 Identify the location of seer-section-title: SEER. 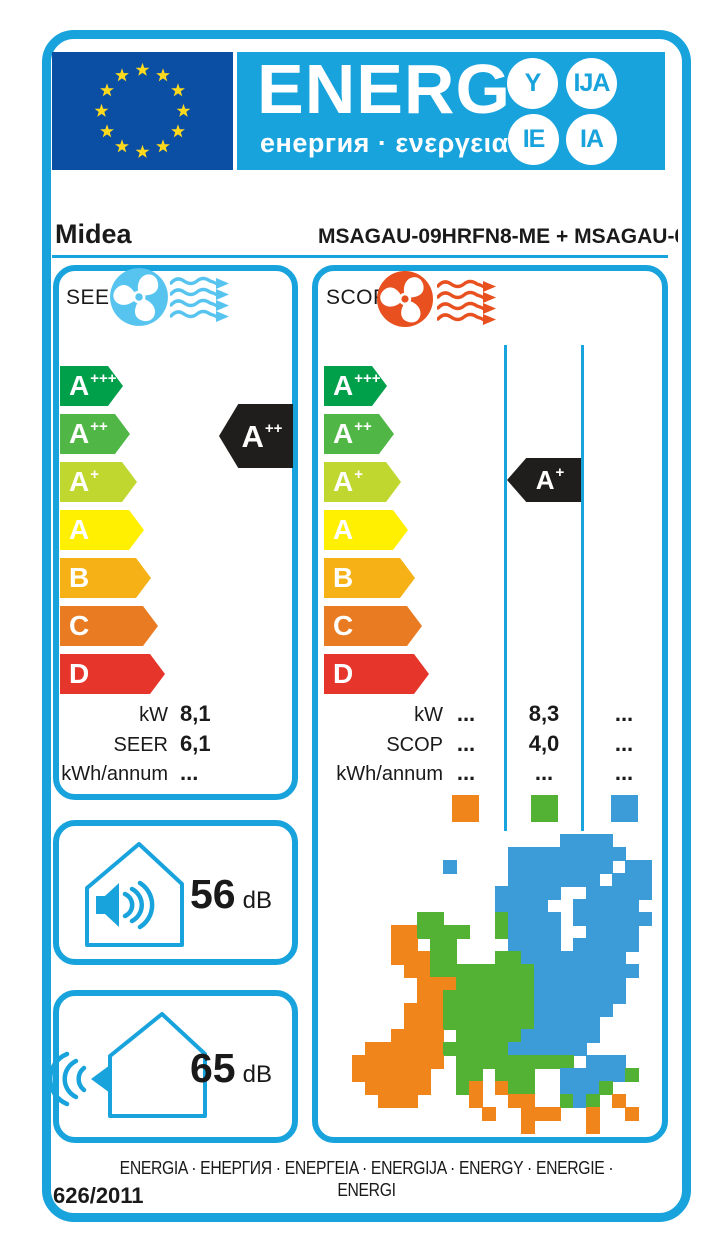
(96, 297).